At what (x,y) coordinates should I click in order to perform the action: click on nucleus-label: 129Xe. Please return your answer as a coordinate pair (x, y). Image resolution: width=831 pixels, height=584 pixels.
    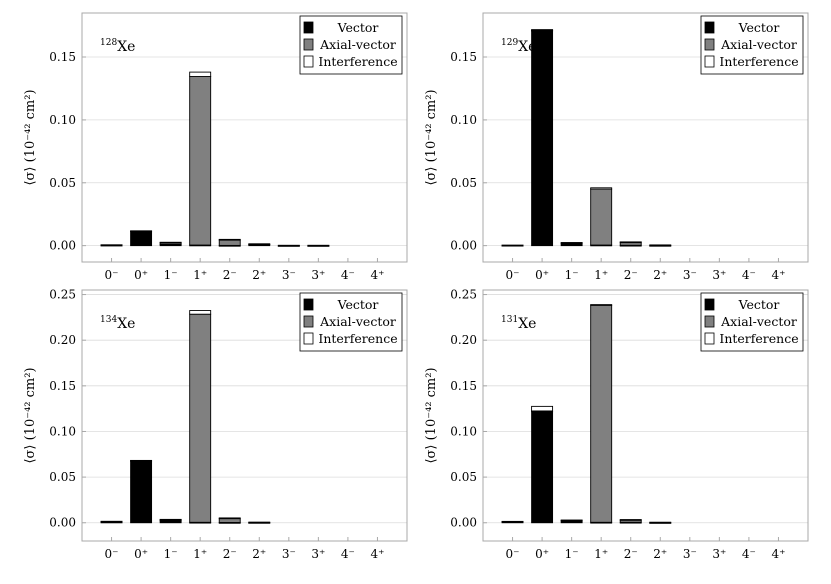
    Looking at the image, I should click on (518, 46).